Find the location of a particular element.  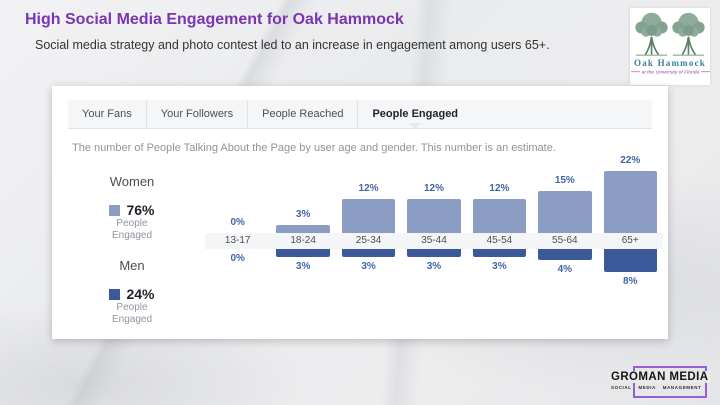

groman-media-tagline: SOCIAL MEDIA MANAGEMENT is located at coordinates (656, 388).